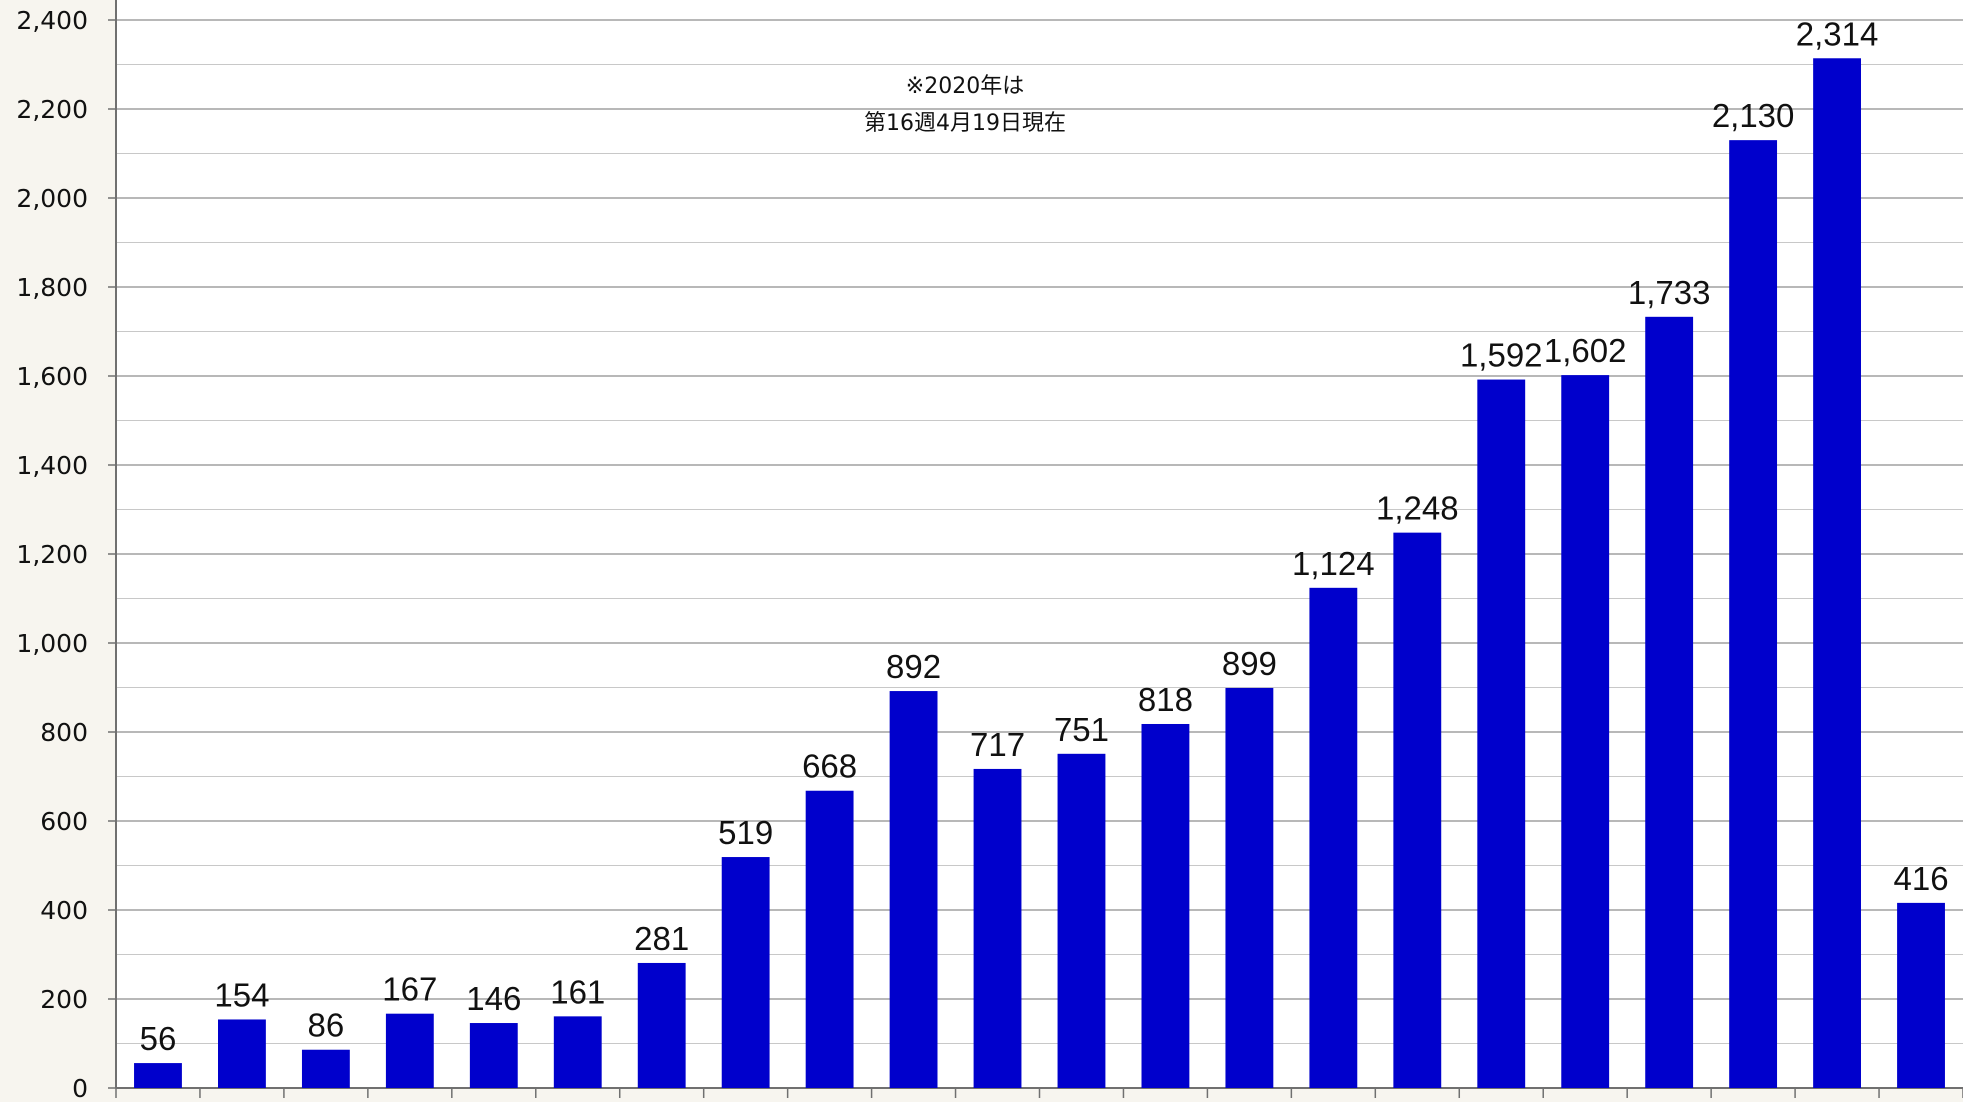 This screenshot has height=1102, width=1963. Describe the element at coordinates (577, 991) in the screenshot. I see `data-label: 161` at that location.